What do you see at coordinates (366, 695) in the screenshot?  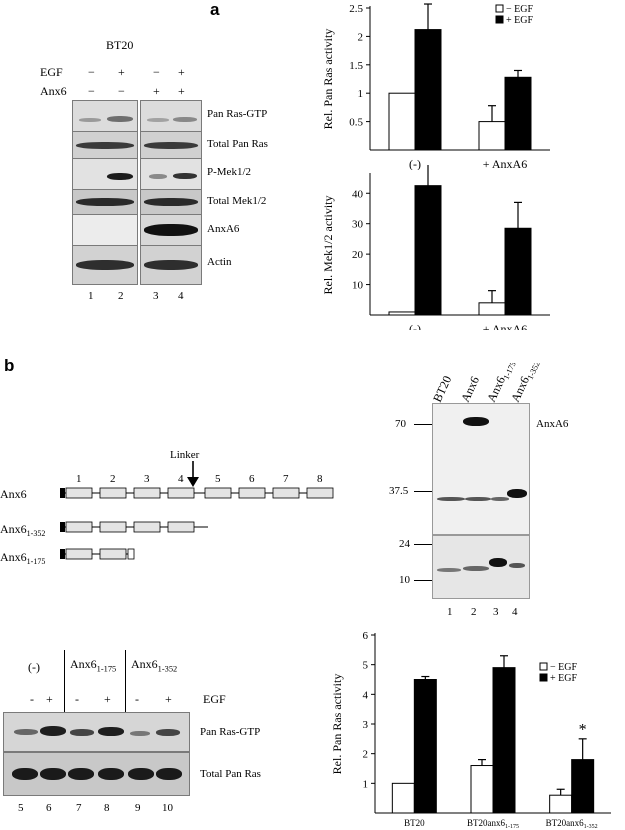 I see `y-tick-label: 4` at bounding box center [366, 695].